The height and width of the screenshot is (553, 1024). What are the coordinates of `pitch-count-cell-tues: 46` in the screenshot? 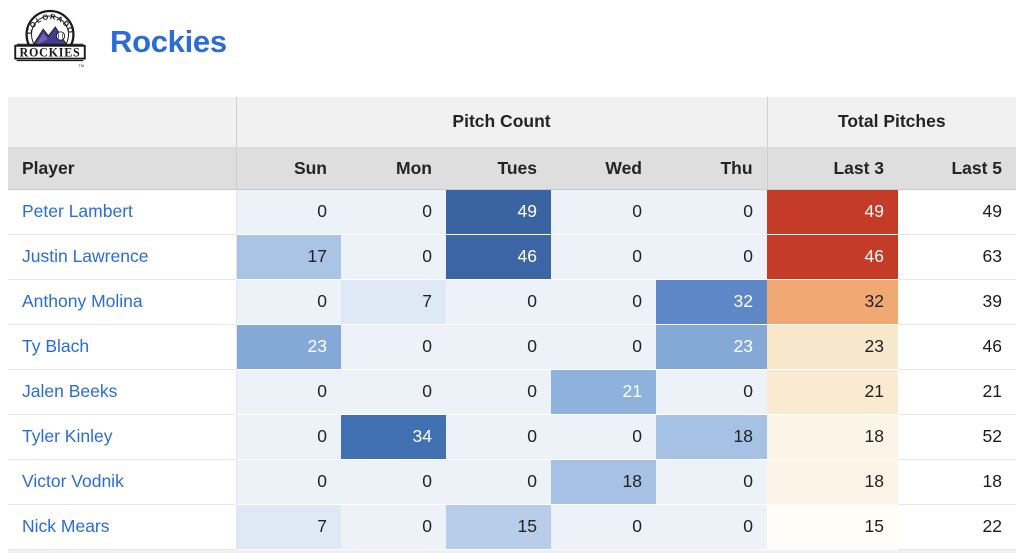 It's located at (498, 257).